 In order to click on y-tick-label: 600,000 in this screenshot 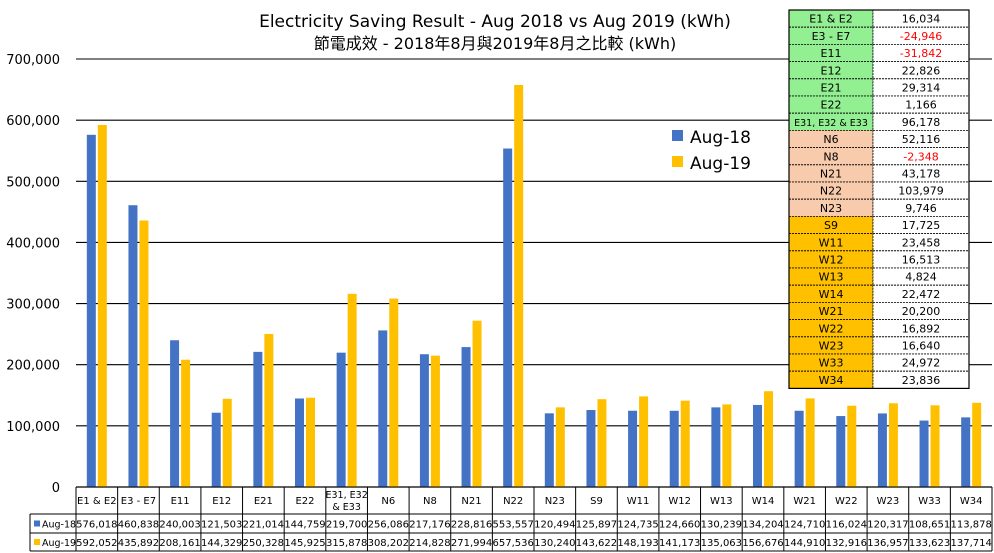, I will do `click(33, 121)`.